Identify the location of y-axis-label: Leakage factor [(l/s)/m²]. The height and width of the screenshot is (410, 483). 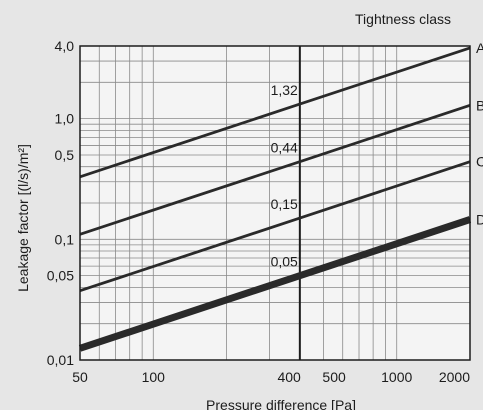
(23, 218).